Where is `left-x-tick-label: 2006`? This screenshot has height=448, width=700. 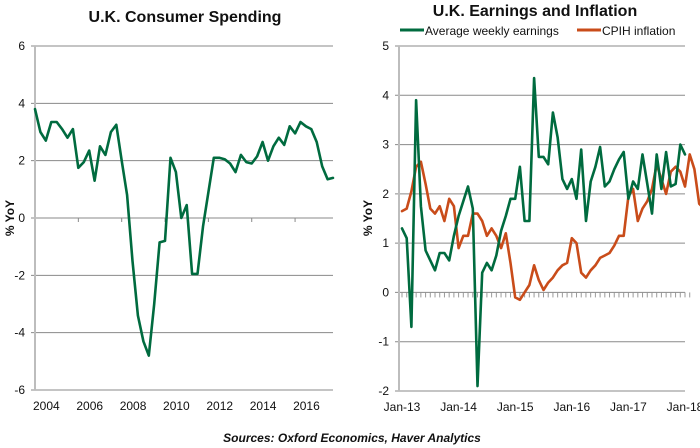 left-x-tick-label: 2006 is located at coordinates (89, 406).